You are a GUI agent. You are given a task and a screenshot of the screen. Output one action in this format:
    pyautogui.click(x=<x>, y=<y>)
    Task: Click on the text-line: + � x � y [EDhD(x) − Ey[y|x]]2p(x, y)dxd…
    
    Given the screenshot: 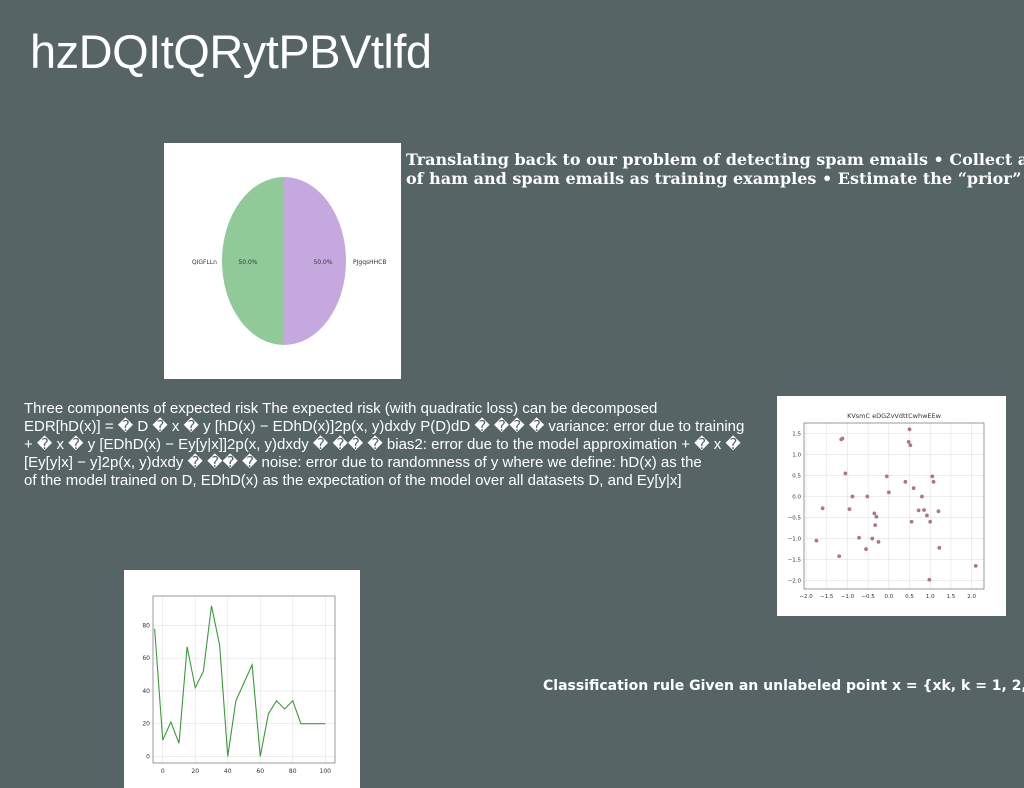 What is the action you would take?
    pyautogui.click(x=382, y=444)
    